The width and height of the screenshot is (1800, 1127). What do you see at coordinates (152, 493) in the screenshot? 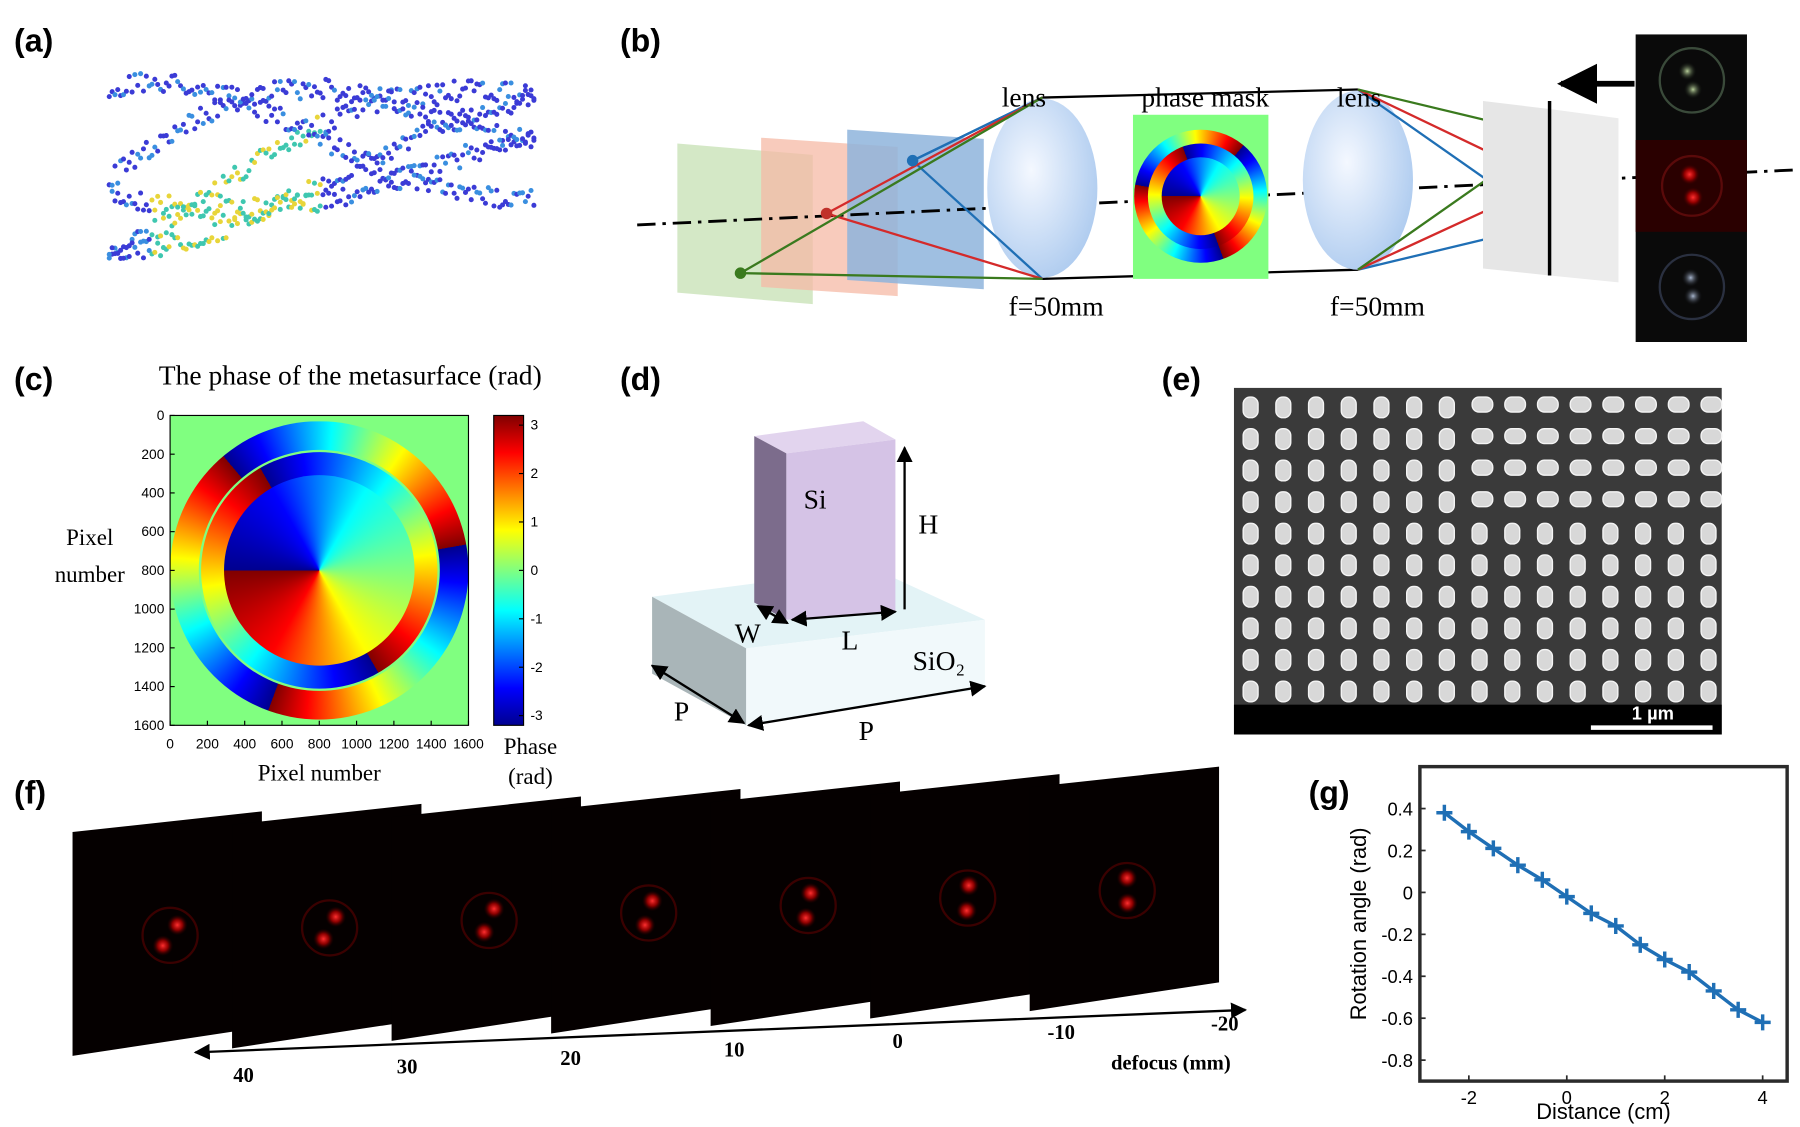
I see `y-tick-label: 400` at bounding box center [152, 493].